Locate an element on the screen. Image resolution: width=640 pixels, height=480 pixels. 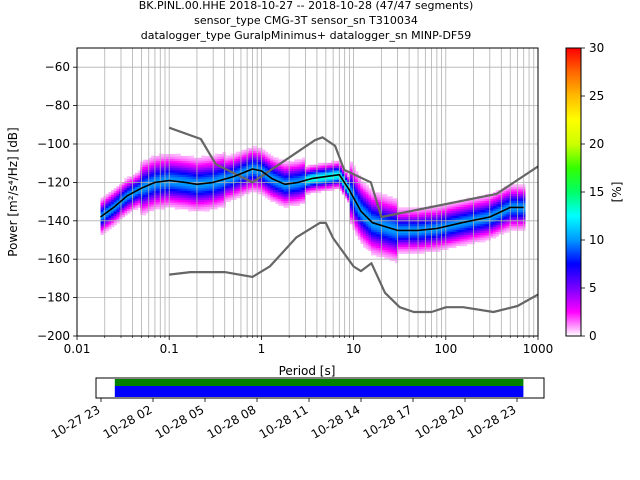
y-tick-label: −80 is located at coordinates (57, 106).